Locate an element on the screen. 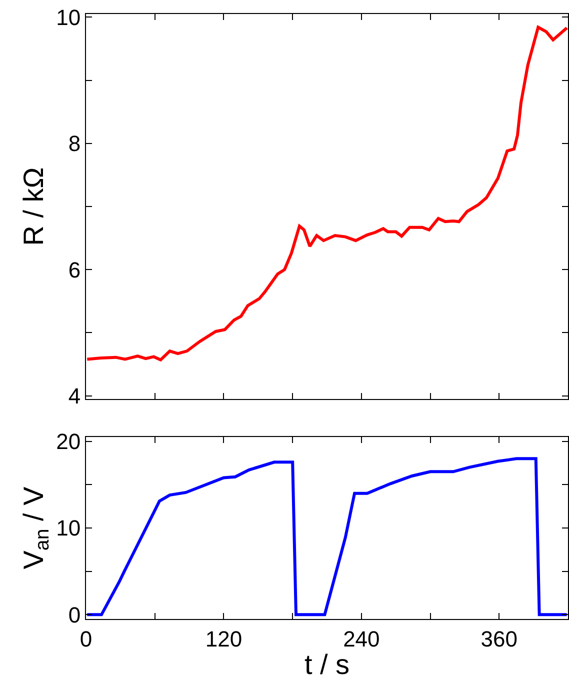 The image size is (569, 680). x-axis-title: t / s is located at coordinates (327, 664).